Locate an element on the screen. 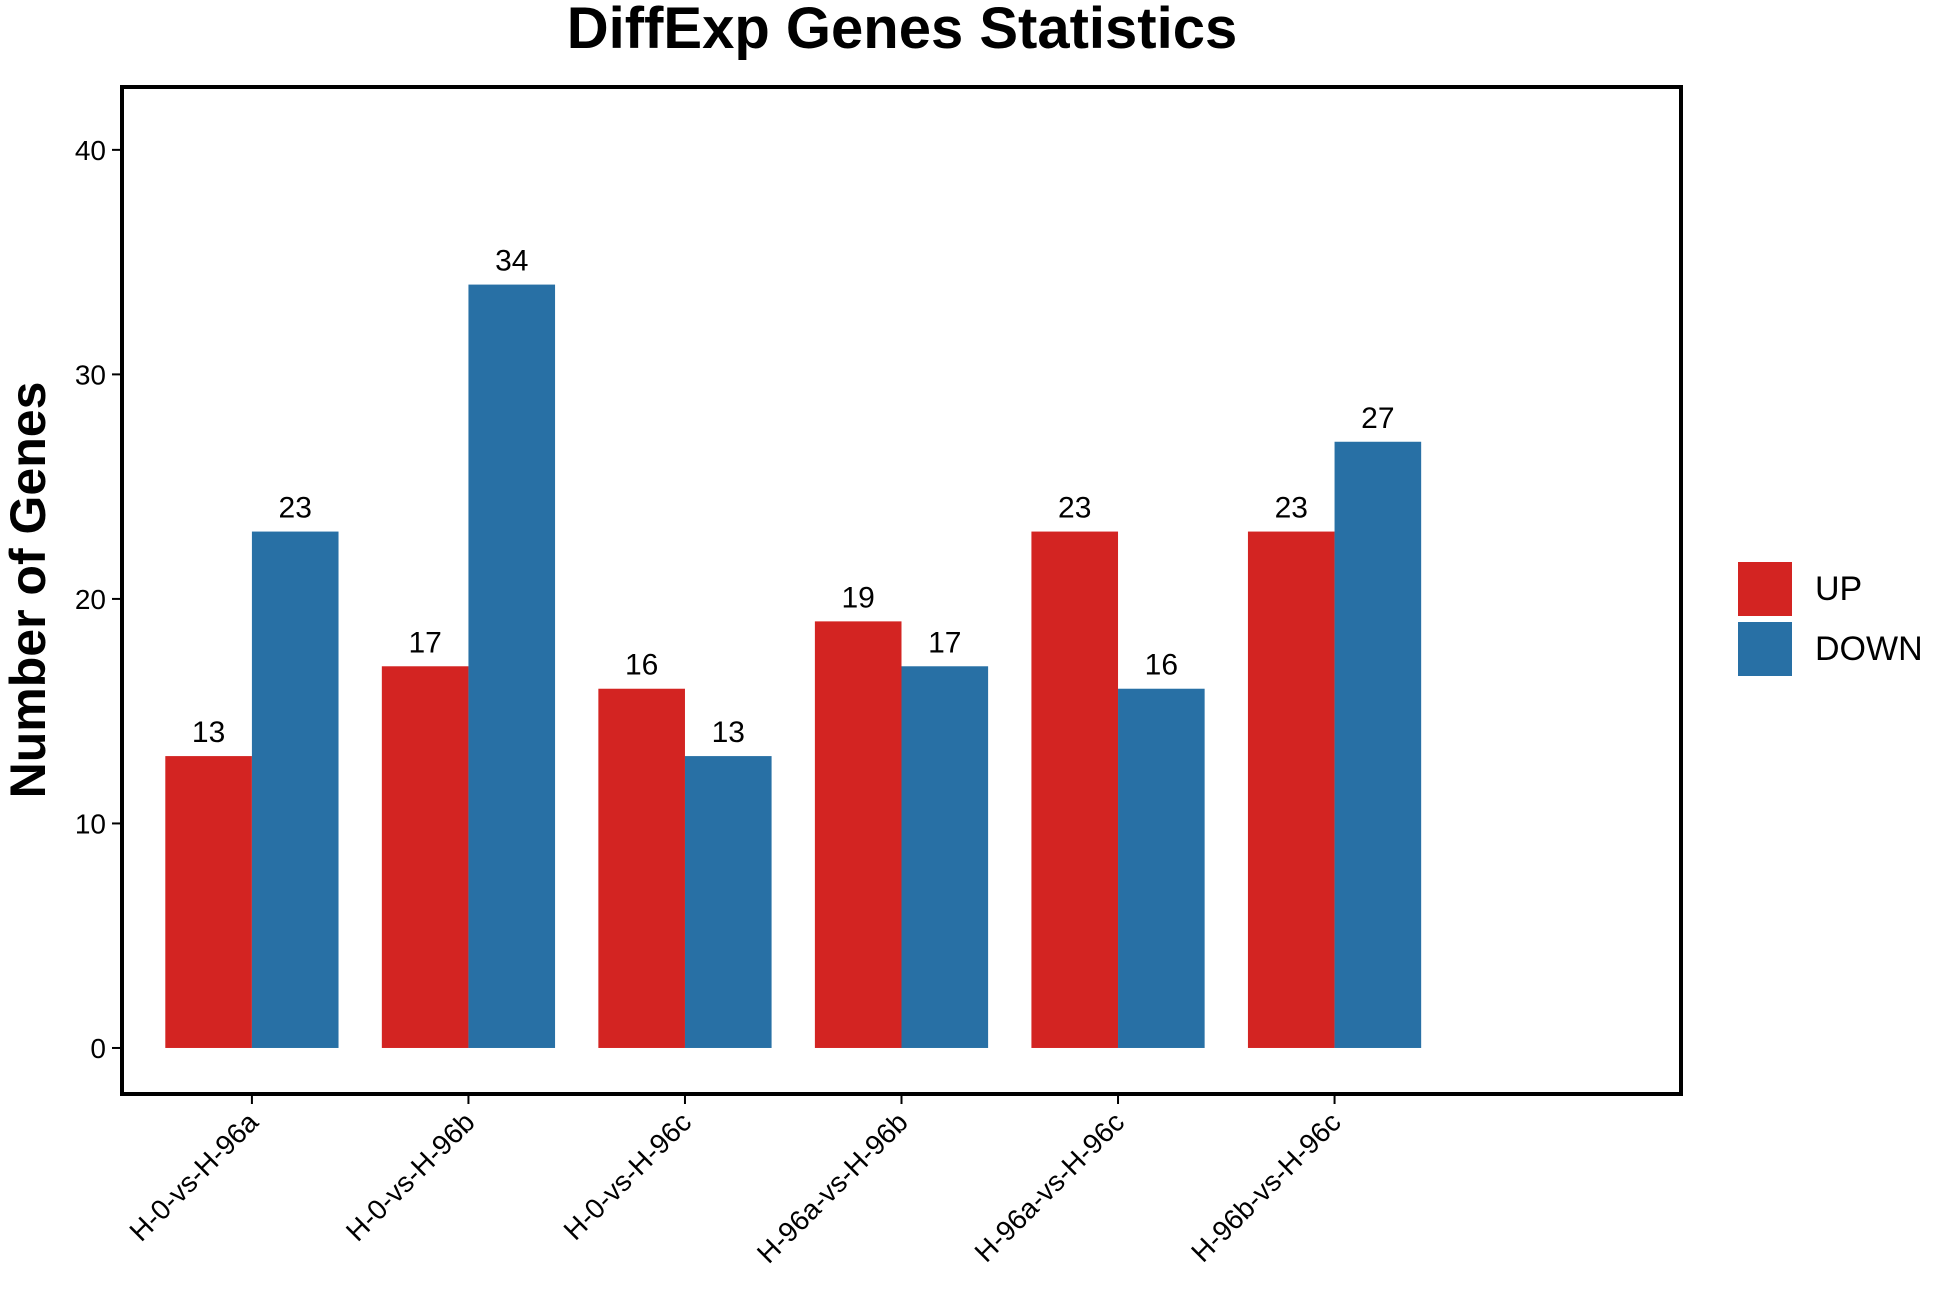 The image size is (1949, 1308). value-label: 19 is located at coordinates (858, 597).